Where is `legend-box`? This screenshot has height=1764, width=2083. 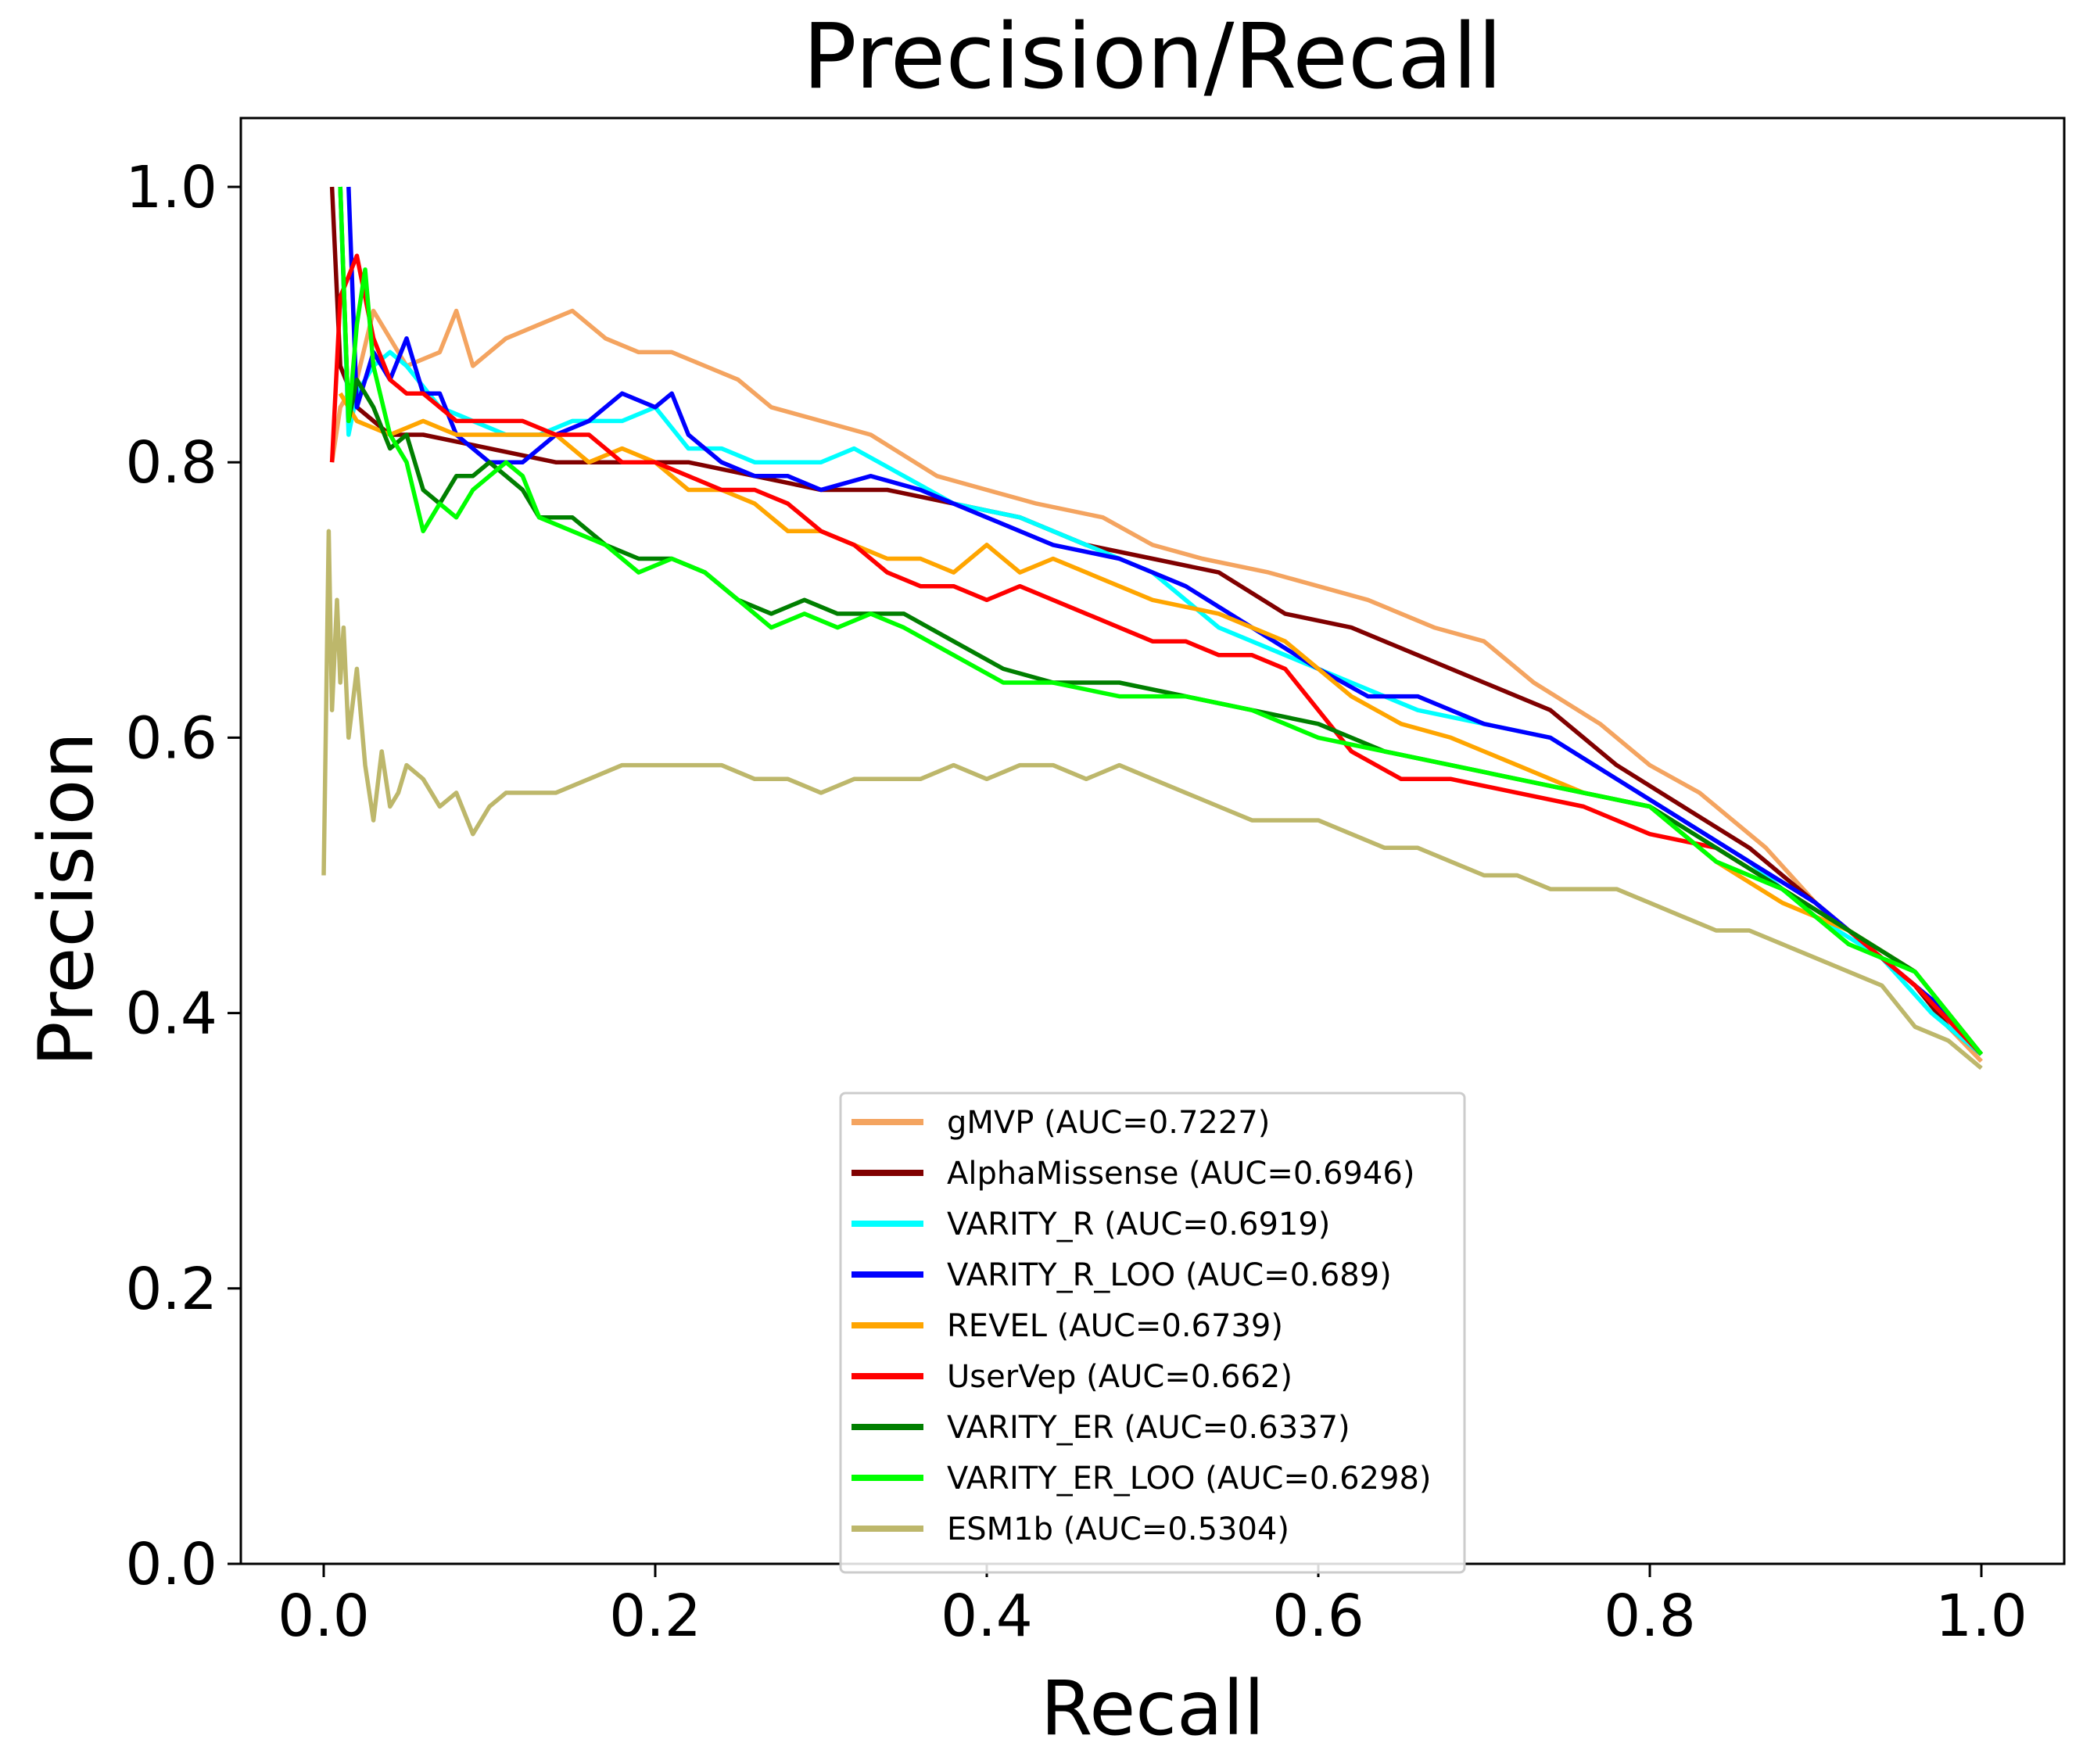
legend-box is located at coordinates (1152, 1333).